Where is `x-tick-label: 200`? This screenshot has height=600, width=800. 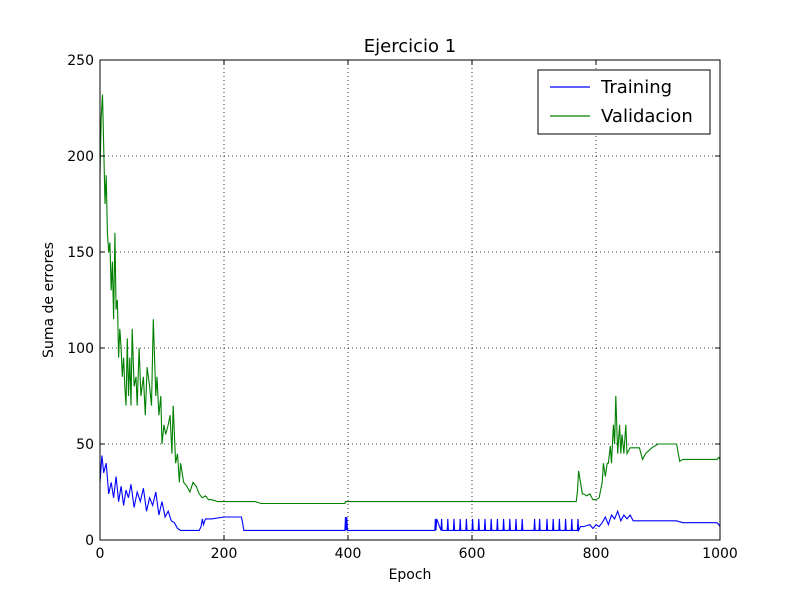
x-tick-label: 200 is located at coordinates (224, 554).